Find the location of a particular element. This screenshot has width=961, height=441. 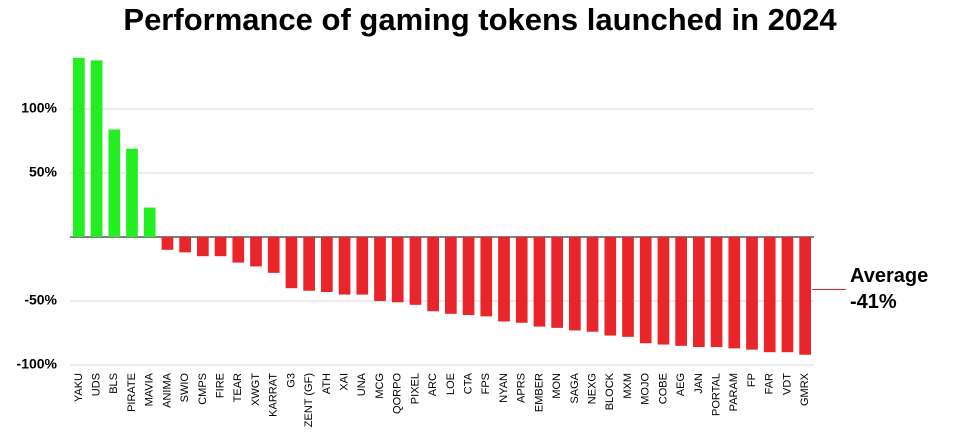

x-tick-label: TEAR is located at coordinates (238, 387).